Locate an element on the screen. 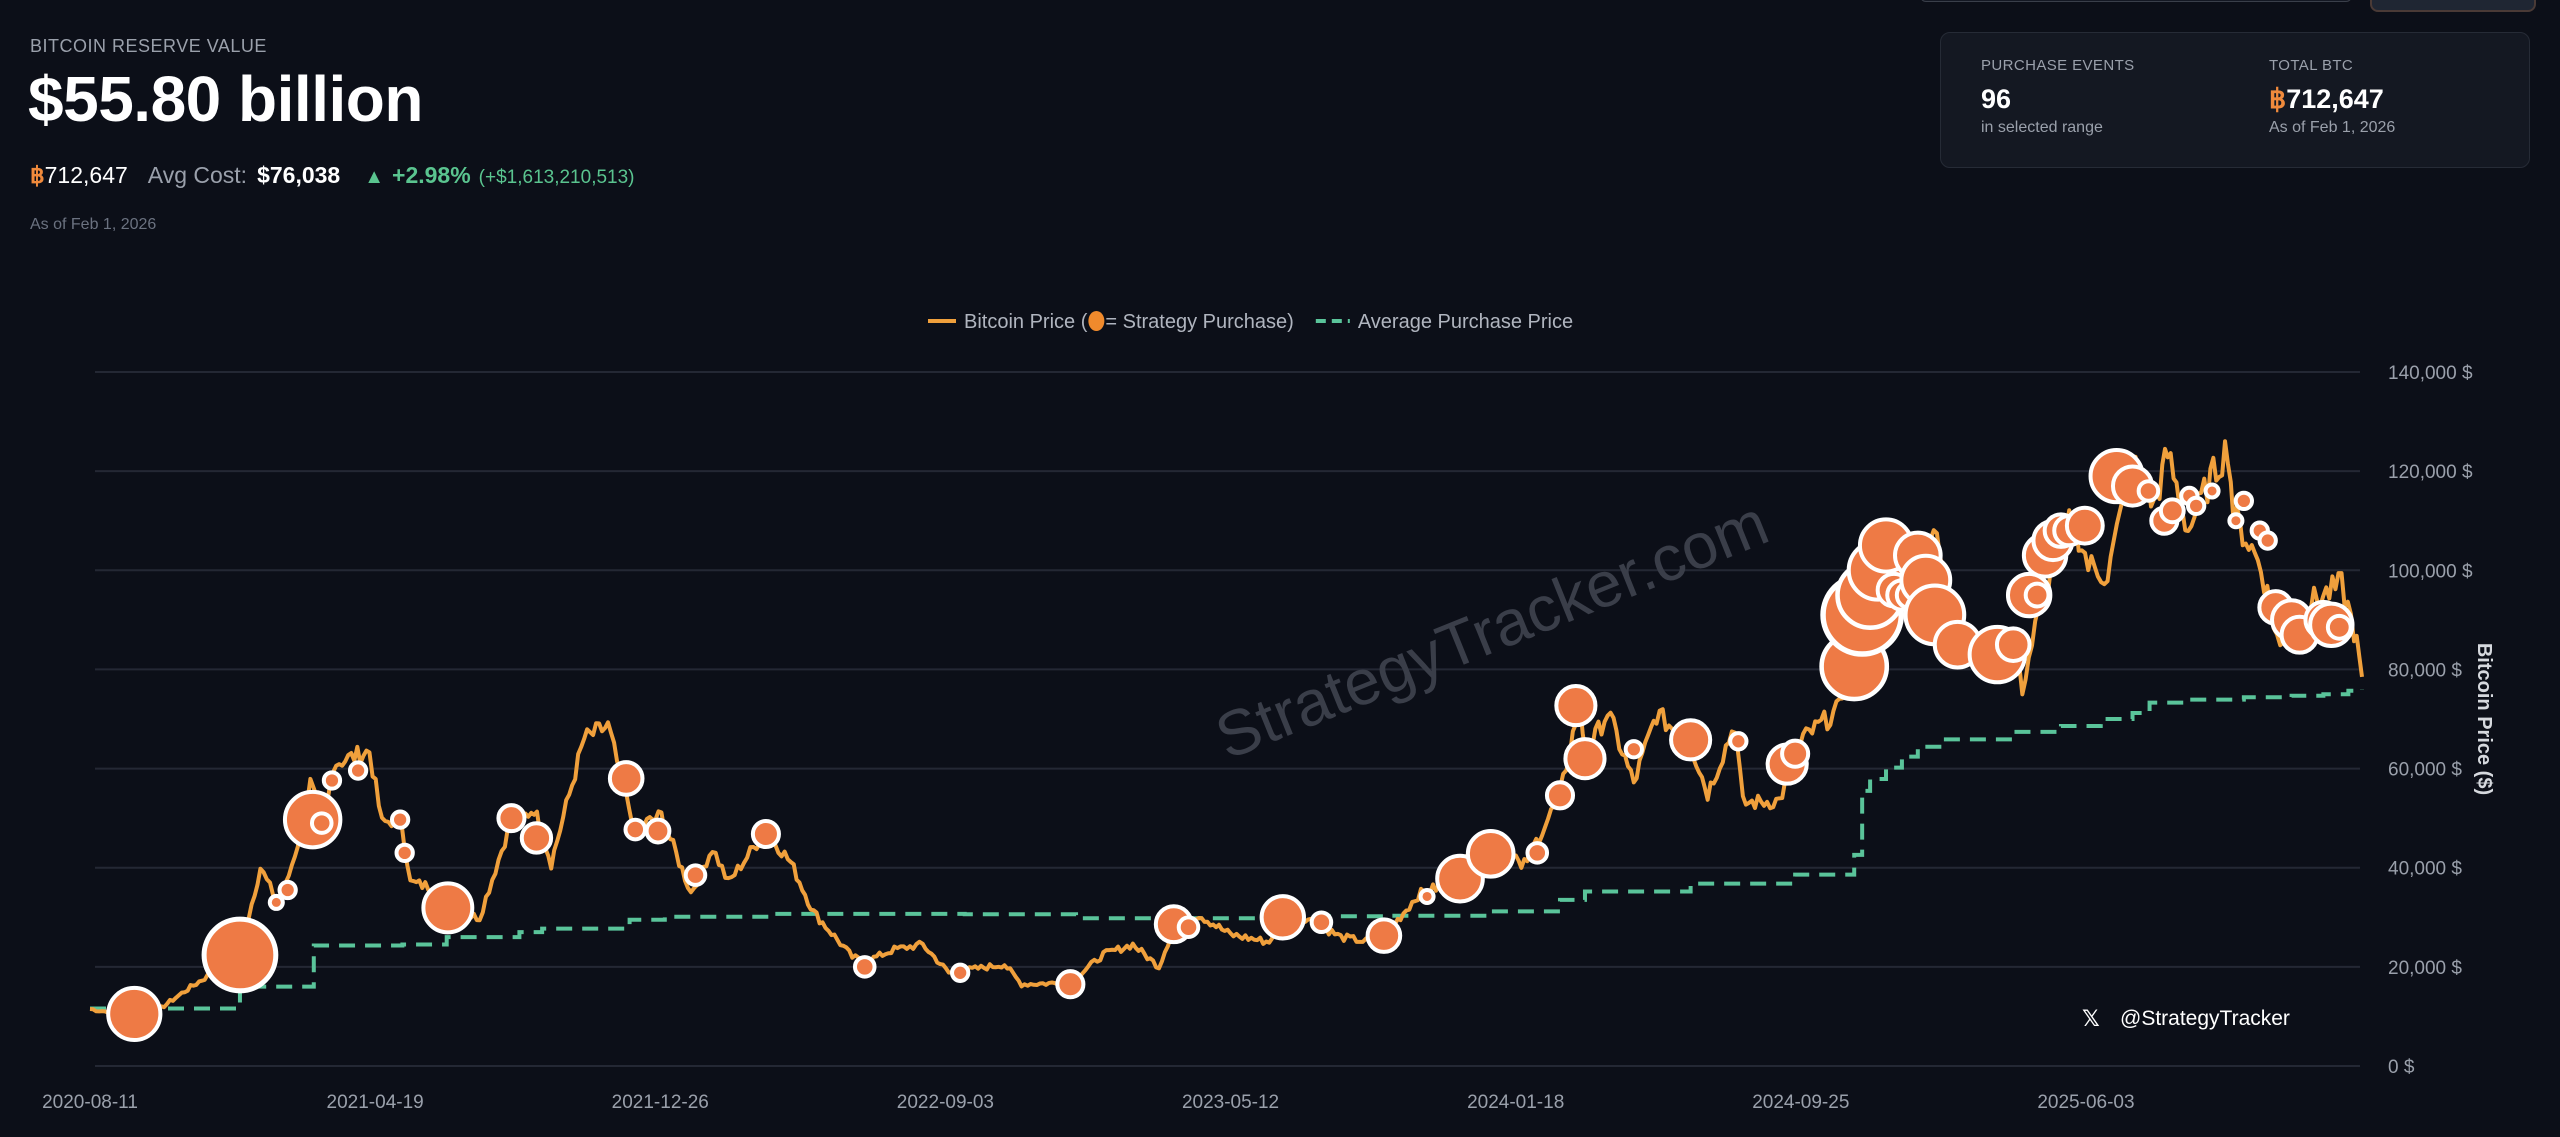 The height and width of the screenshot is (1137, 2560). up-arrow-icon: ▲ is located at coordinates (374, 177).